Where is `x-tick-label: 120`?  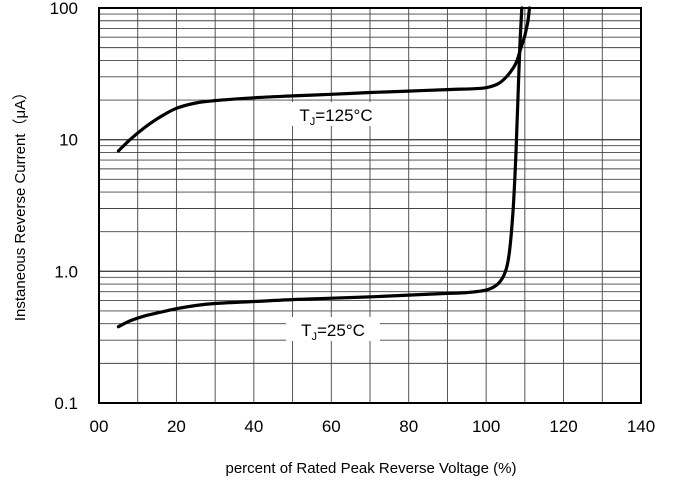
x-tick-label: 120 is located at coordinates (563, 426).